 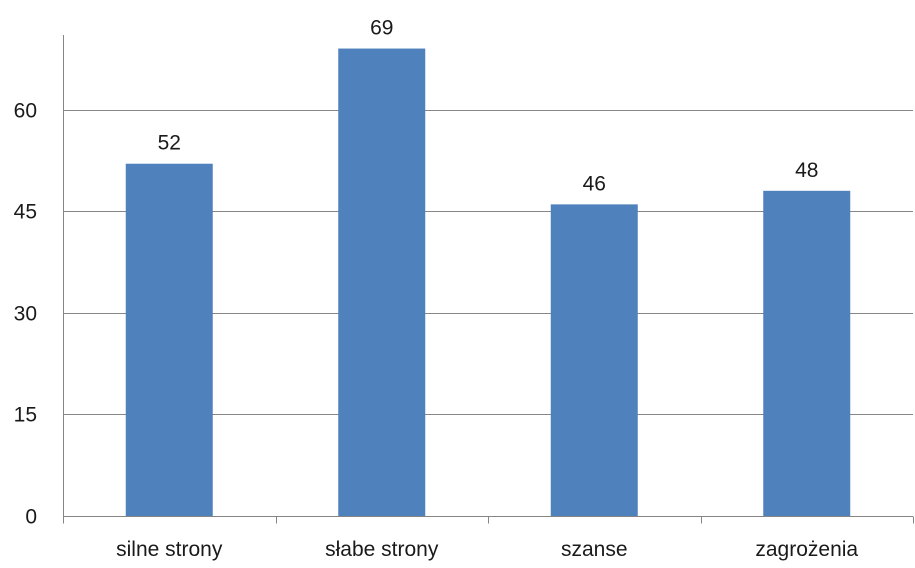 I want to click on x-tick-label: silne strony, so click(x=169, y=549).